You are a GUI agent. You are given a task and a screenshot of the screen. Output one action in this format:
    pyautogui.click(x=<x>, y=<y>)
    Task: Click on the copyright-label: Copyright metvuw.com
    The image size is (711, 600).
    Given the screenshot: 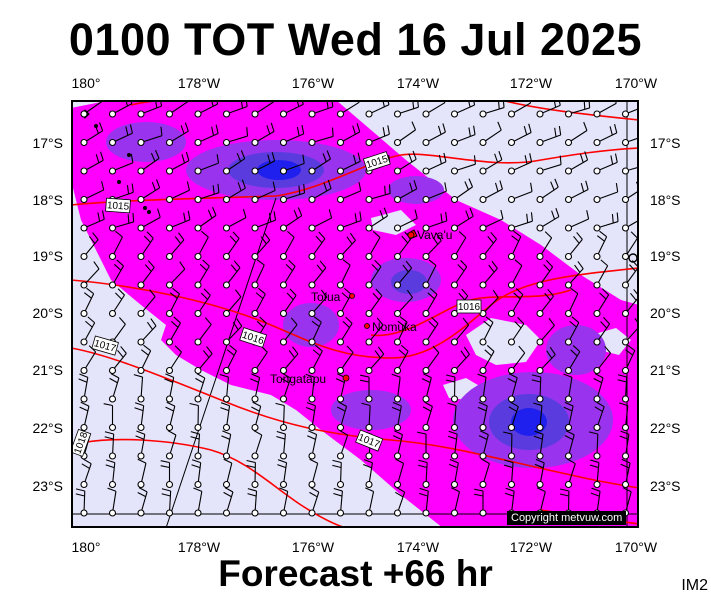 What is the action you would take?
    pyautogui.click(x=567, y=518)
    